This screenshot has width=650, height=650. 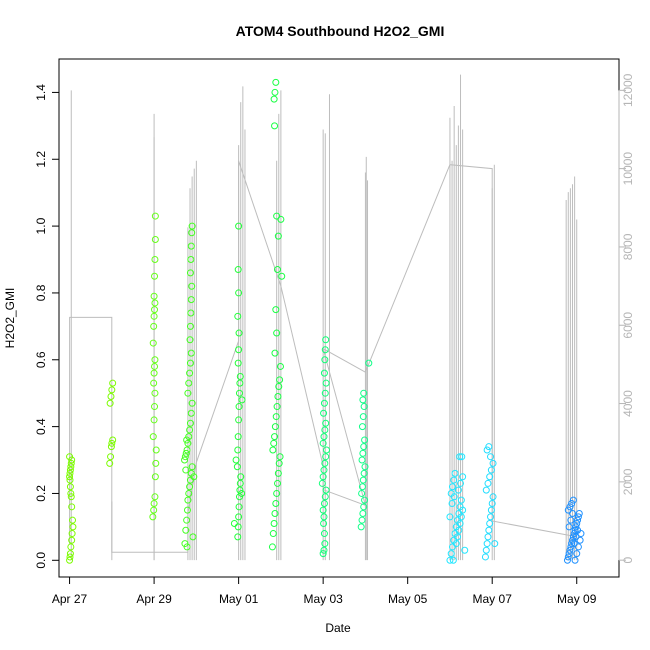 I want to click on x-tick-label: May 03, so click(x=323, y=599).